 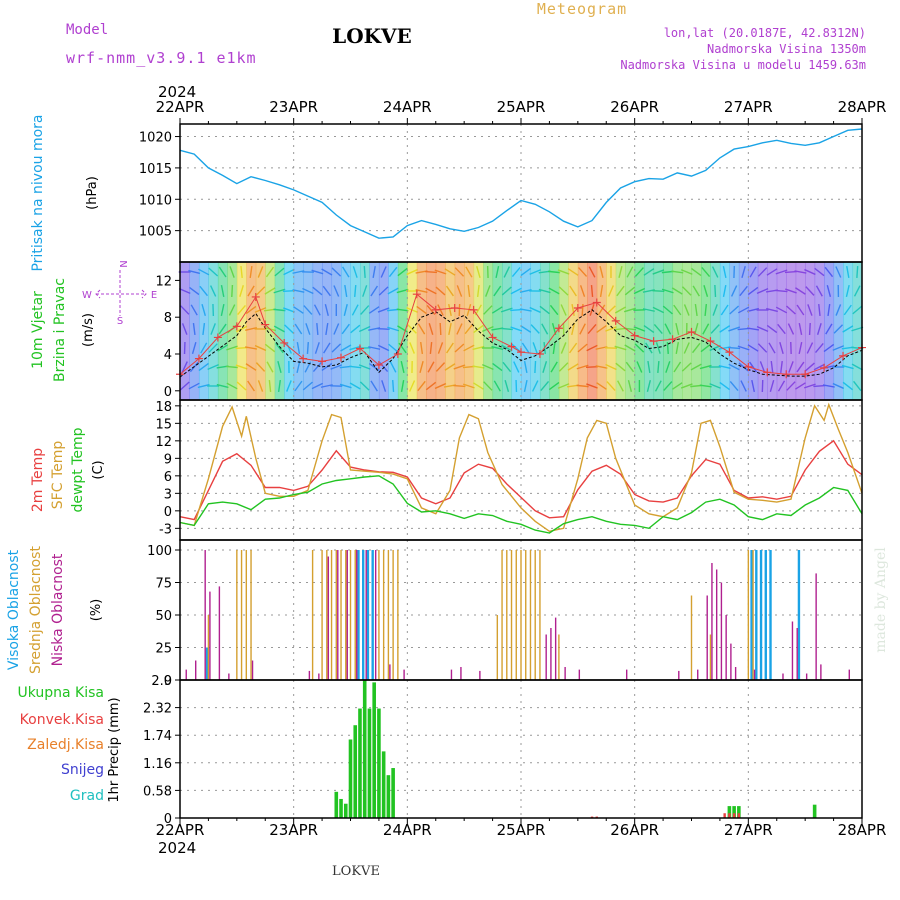 What do you see at coordinates (82, 770) in the screenshot?
I see `precip-legend-item: Snijeg` at bounding box center [82, 770].